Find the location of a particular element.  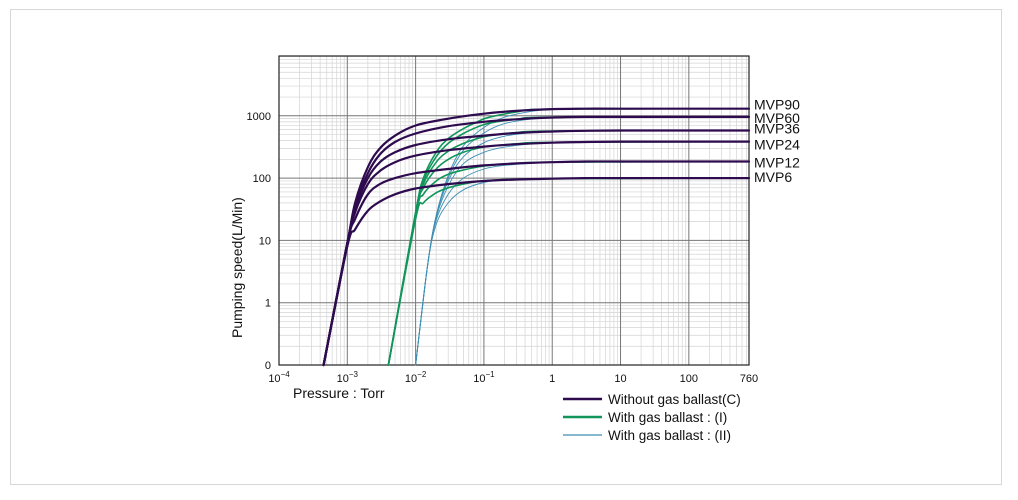

y-tick-label: 100 is located at coordinates (262, 179).